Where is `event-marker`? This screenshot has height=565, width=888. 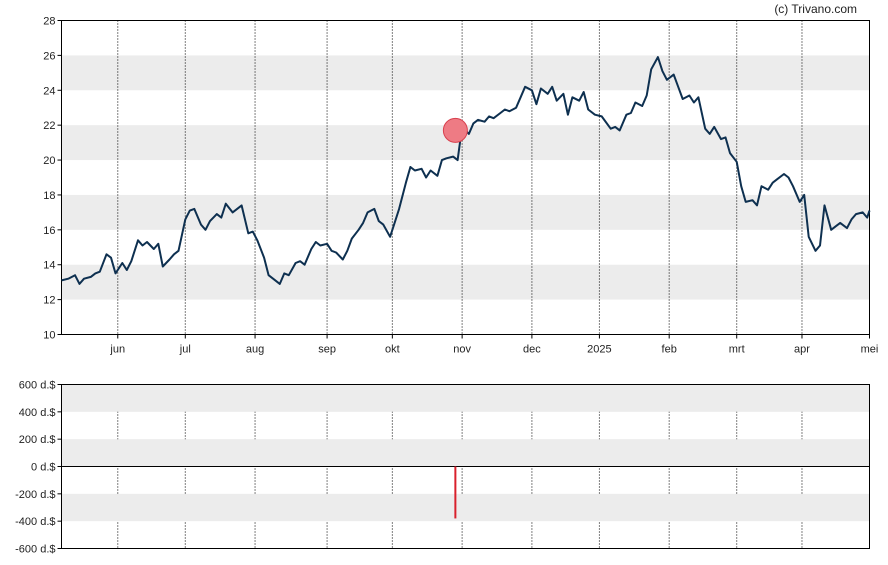
event-marker is located at coordinates (455, 130).